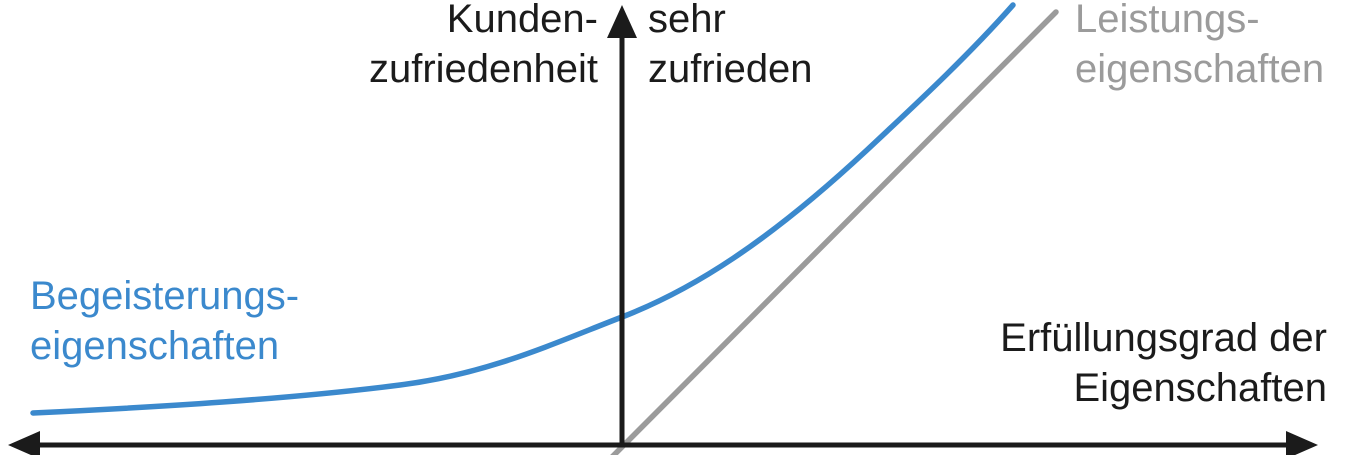  Describe the element at coordinates (1200, 69) in the screenshot. I see `performance-curve-label-line2: eigenschaften` at that location.